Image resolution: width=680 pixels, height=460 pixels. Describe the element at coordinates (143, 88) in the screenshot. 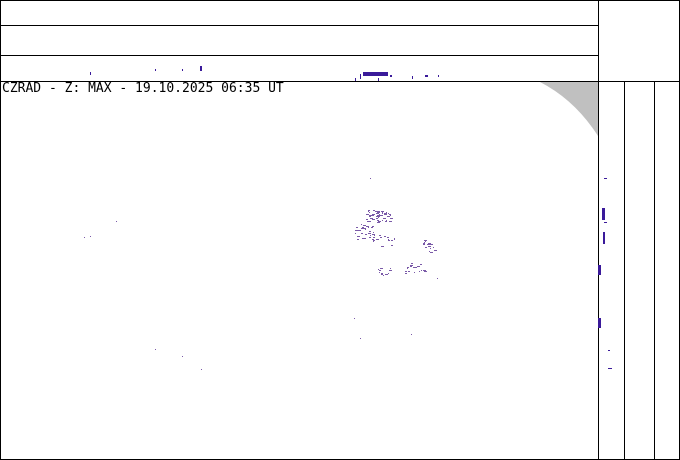

I see `radar-title: CZRAD - Z: MAX - 19.10.2025 06:35 UT` at that location.